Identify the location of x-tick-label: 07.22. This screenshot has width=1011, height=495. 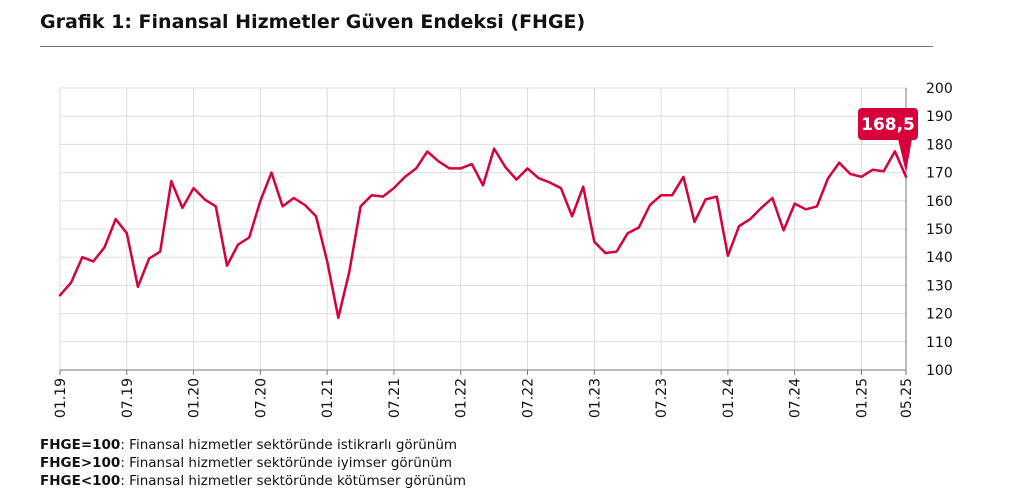
(529, 398).